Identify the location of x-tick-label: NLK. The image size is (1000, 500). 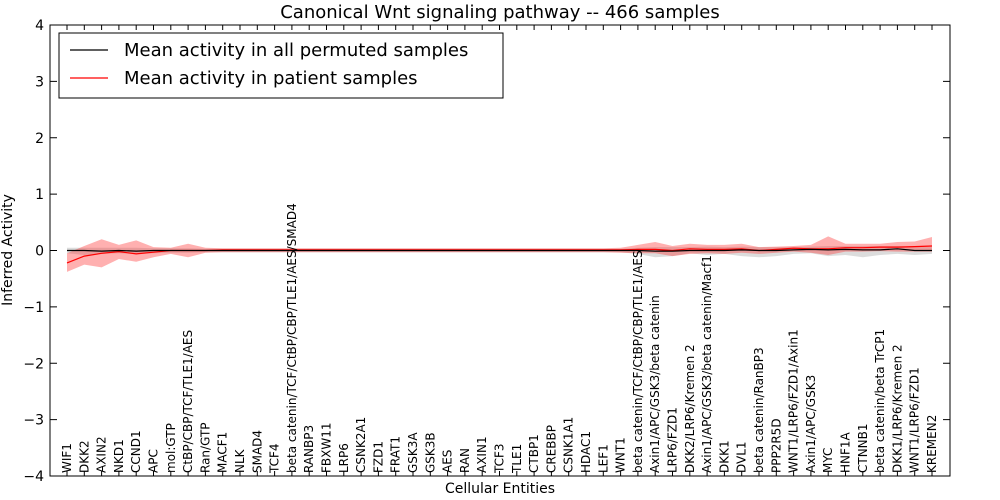
(240, 460).